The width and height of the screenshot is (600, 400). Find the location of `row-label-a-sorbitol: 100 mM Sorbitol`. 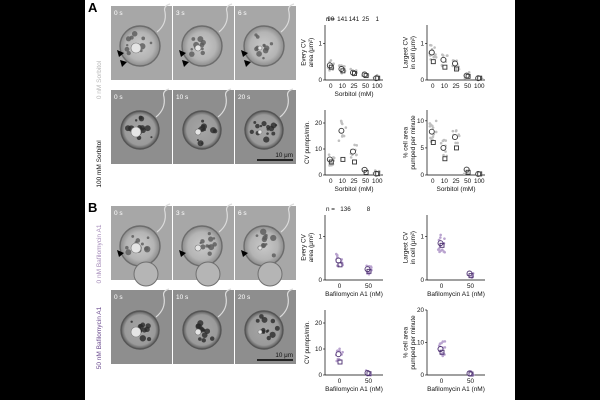

row-label-a-sorbitol: 100 mM Sorbitol is located at coordinates (99, 164).